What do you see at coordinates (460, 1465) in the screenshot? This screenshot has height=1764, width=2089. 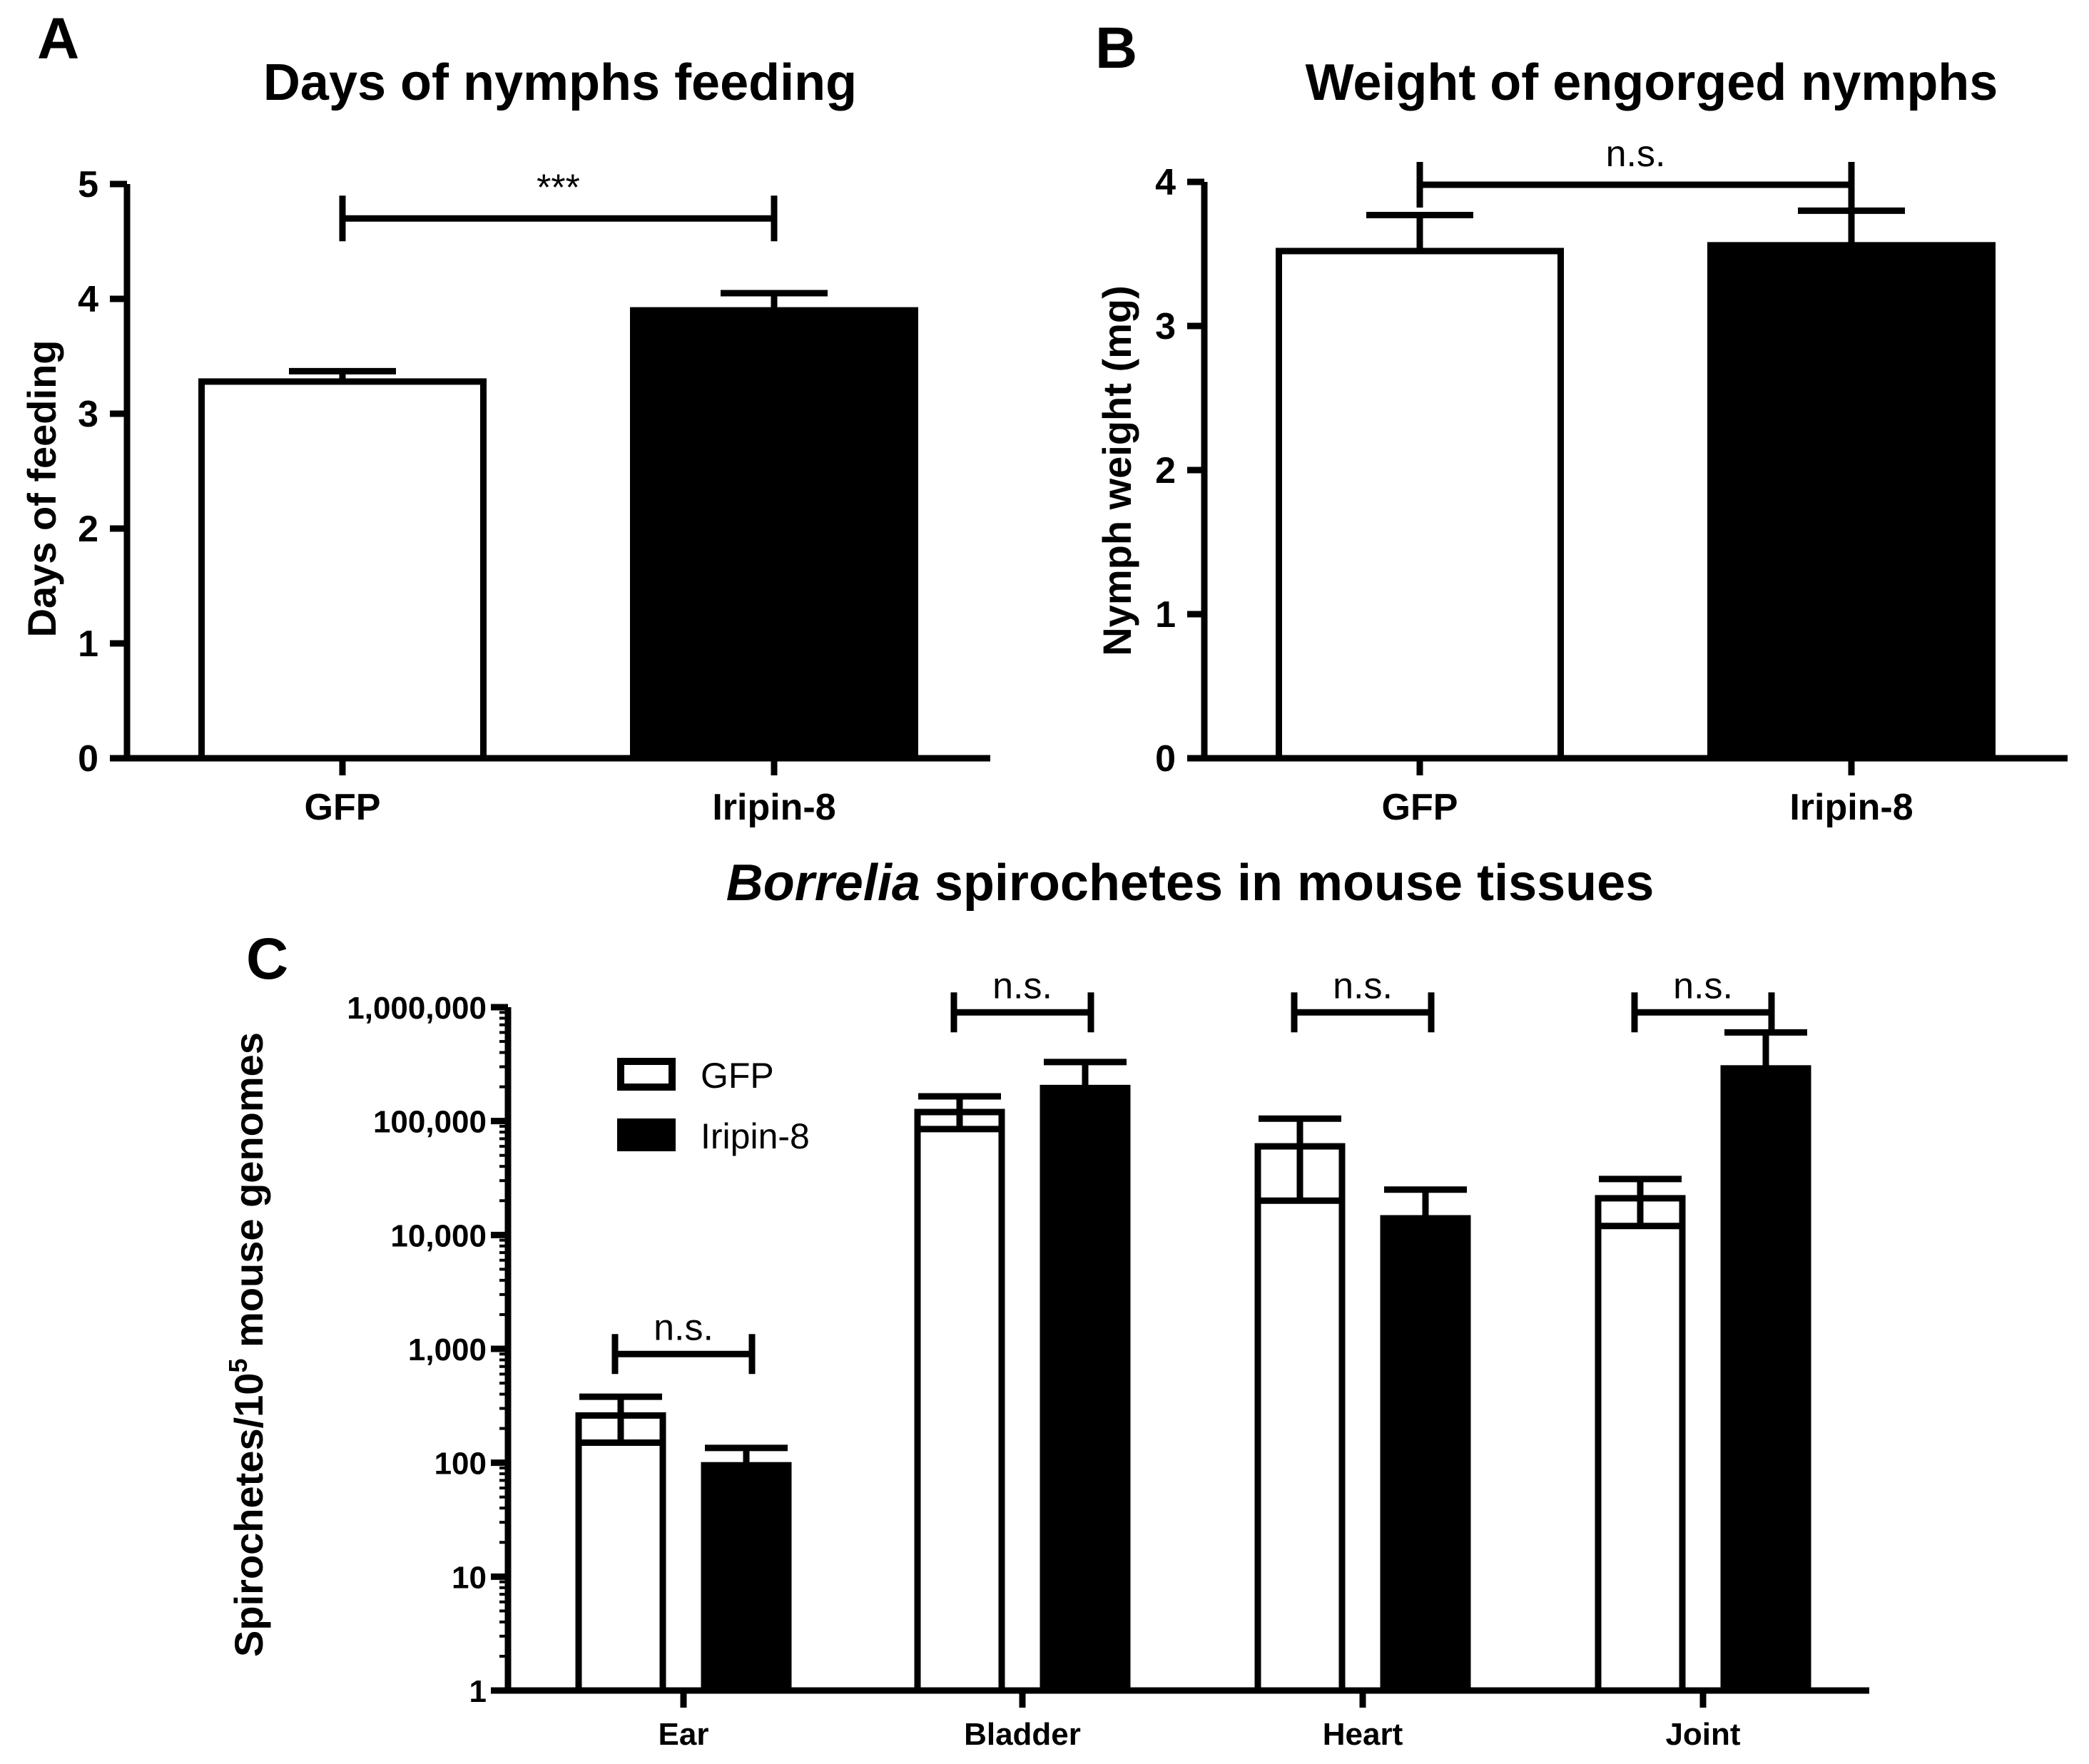 I see `y-tick-label: 100` at bounding box center [460, 1465].